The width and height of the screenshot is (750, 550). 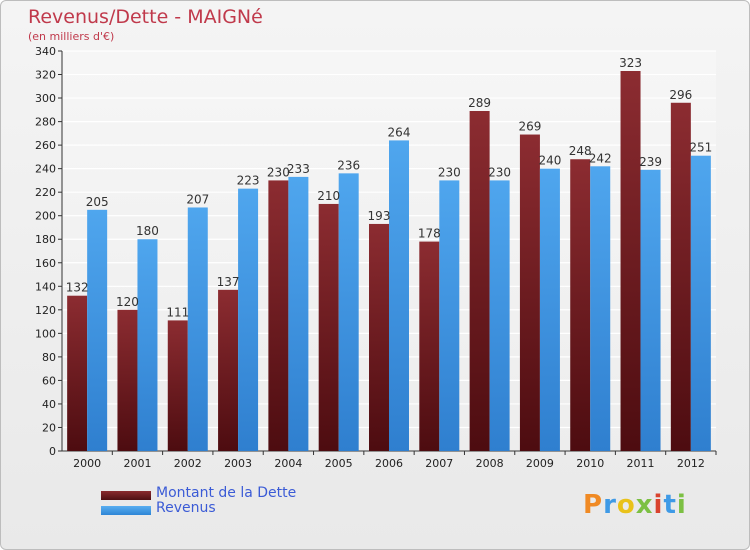 What do you see at coordinates (45, 286) in the screenshot?
I see `y-tick-label: 140` at bounding box center [45, 286].